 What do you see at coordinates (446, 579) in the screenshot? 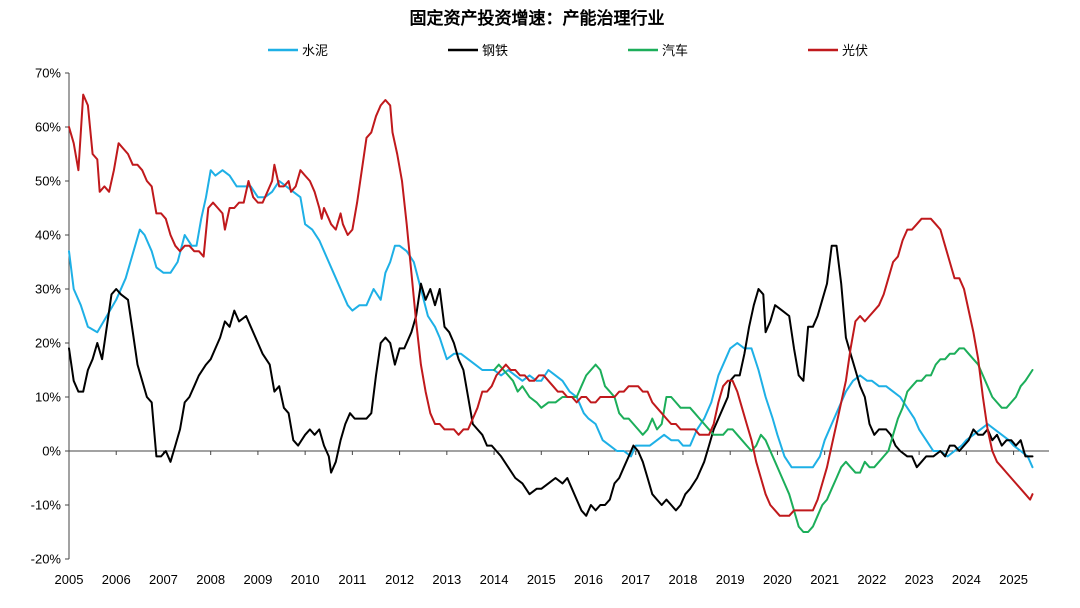
I see `x-tick-label: 2013` at bounding box center [446, 579].